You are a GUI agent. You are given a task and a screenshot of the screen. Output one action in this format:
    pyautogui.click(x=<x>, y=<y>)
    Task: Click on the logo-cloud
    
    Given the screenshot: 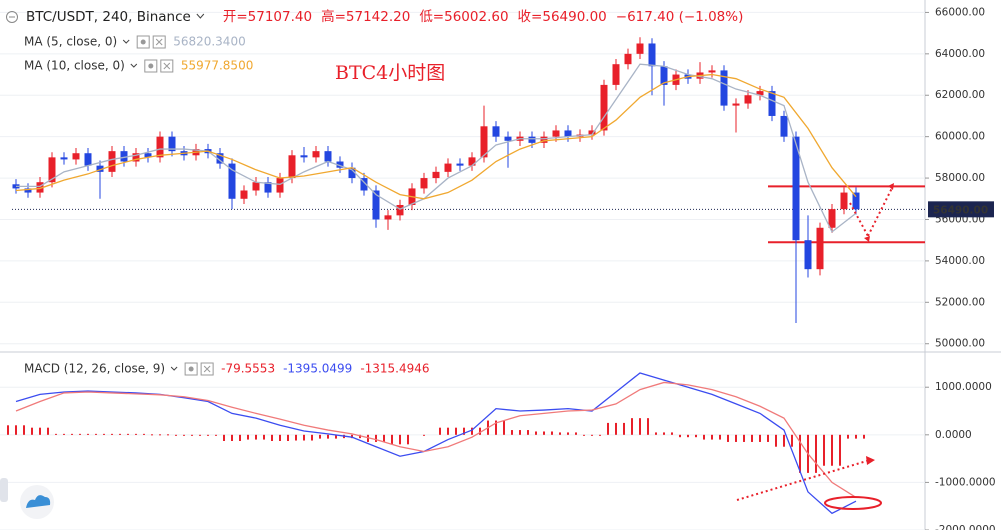 What is the action you would take?
    pyautogui.click(x=38, y=501)
    